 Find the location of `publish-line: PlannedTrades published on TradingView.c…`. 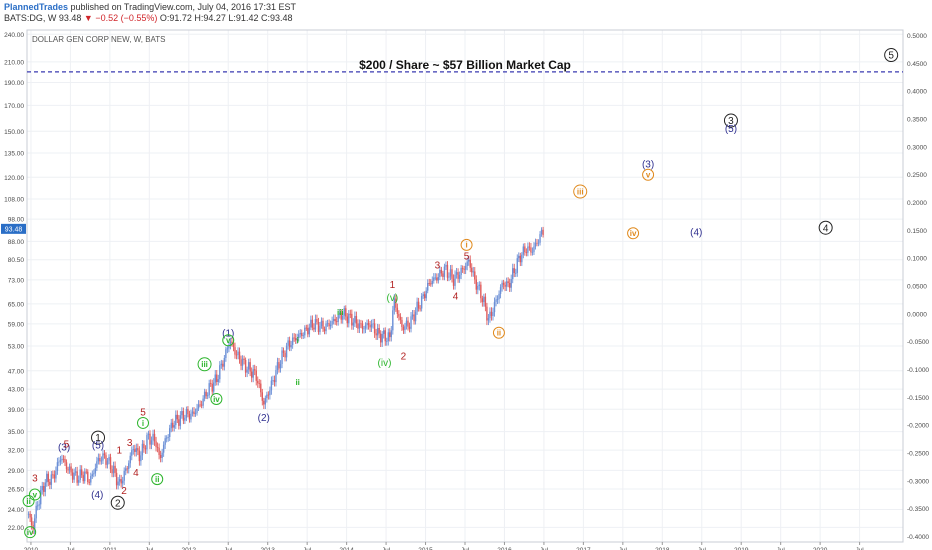

publish-line: PlannedTrades published on TradingView.c… is located at coordinates (150, 7).